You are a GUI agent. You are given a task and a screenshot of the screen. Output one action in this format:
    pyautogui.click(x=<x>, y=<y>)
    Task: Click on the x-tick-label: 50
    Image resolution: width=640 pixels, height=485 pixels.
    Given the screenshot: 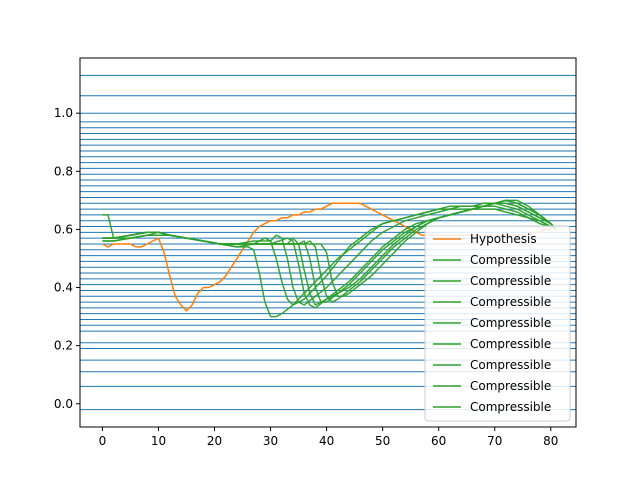 What is the action you would take?
    pyautogui.click(x=382, y=441)
    